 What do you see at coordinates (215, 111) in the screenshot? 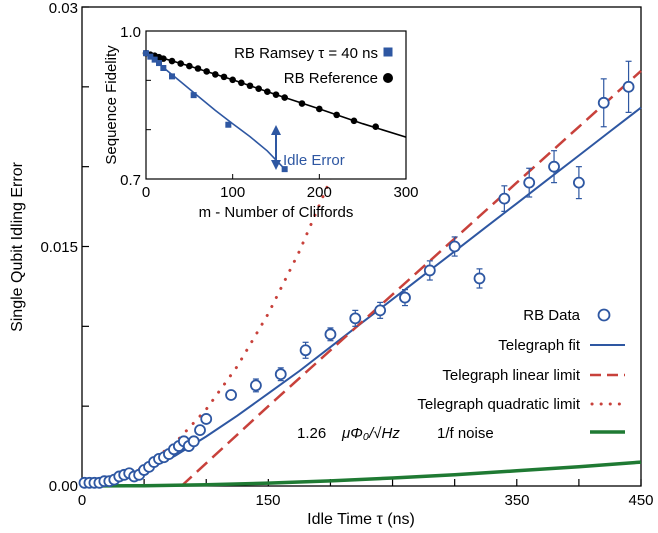
I see `inset-ramsey-fit` at bounding box center [215, 111].